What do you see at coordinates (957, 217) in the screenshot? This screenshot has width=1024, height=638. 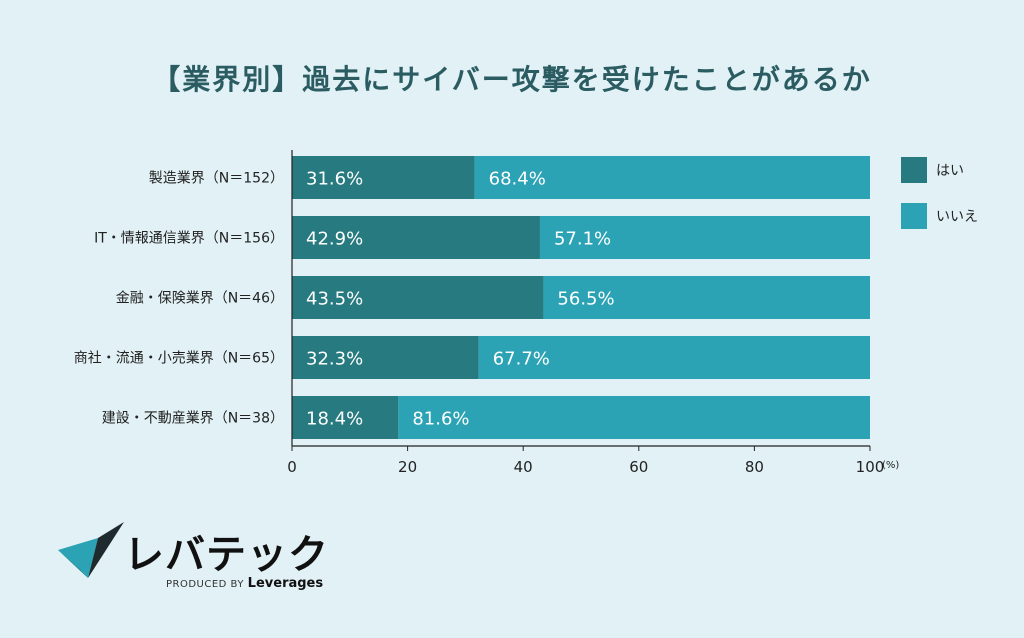 I see `legend-label: いいえ` at bounding box center [957, 217].